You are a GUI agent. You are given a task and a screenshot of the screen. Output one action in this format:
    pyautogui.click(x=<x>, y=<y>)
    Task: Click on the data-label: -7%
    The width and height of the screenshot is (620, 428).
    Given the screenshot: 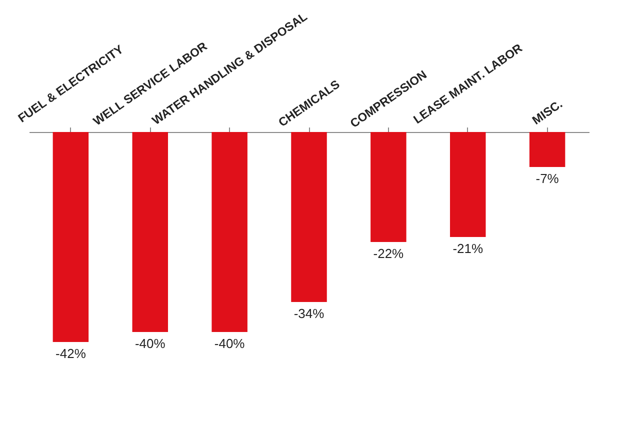 What is the action you would take?
    pyautogui.click(x=548, y=178)
    